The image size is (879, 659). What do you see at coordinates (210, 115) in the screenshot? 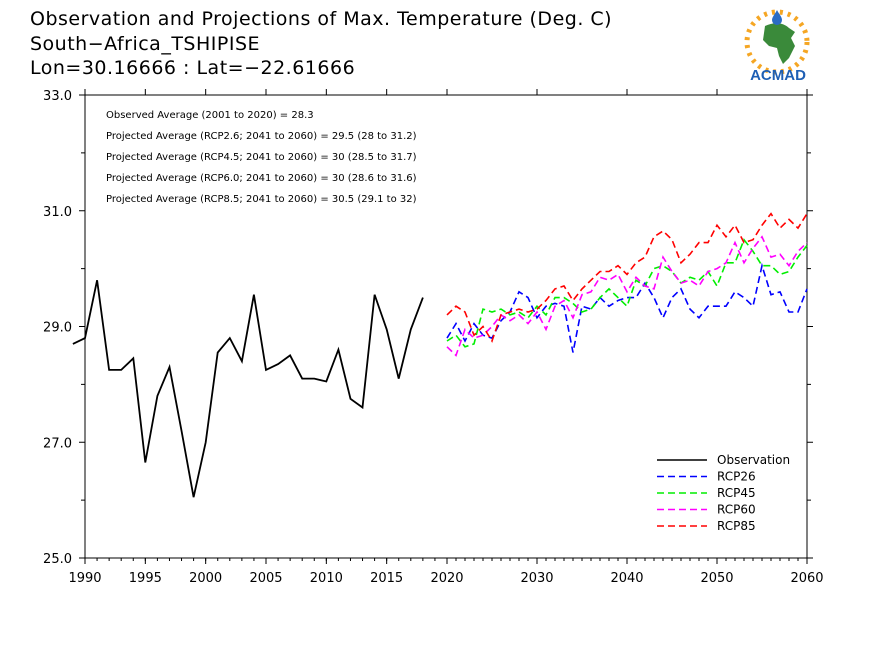
I see `annotation-0: Observed Average (2001 to 2020) = 28.3` at bounding box center [210, 115].